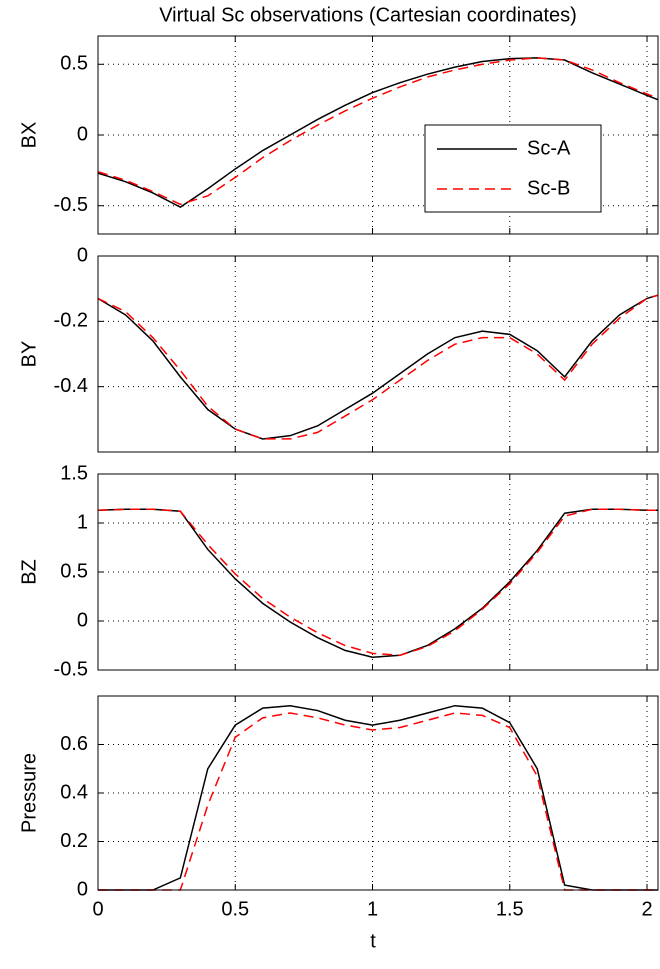  Describe the element at coordinates (74, 744) in the screenshot. I see `y-tick-label: 0.6` at that location.